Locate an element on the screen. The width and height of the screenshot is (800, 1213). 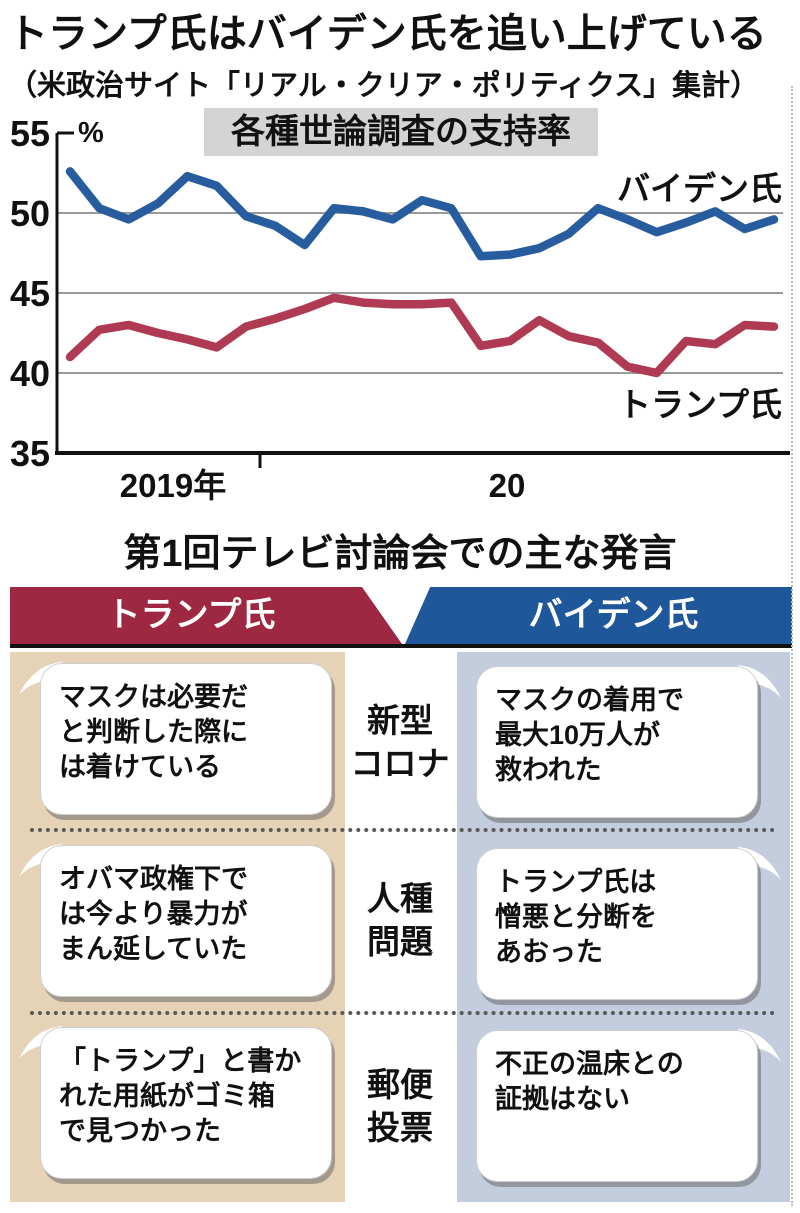
topic-label-mail: 郵便 投票 is located at coordinates (400, 1106).